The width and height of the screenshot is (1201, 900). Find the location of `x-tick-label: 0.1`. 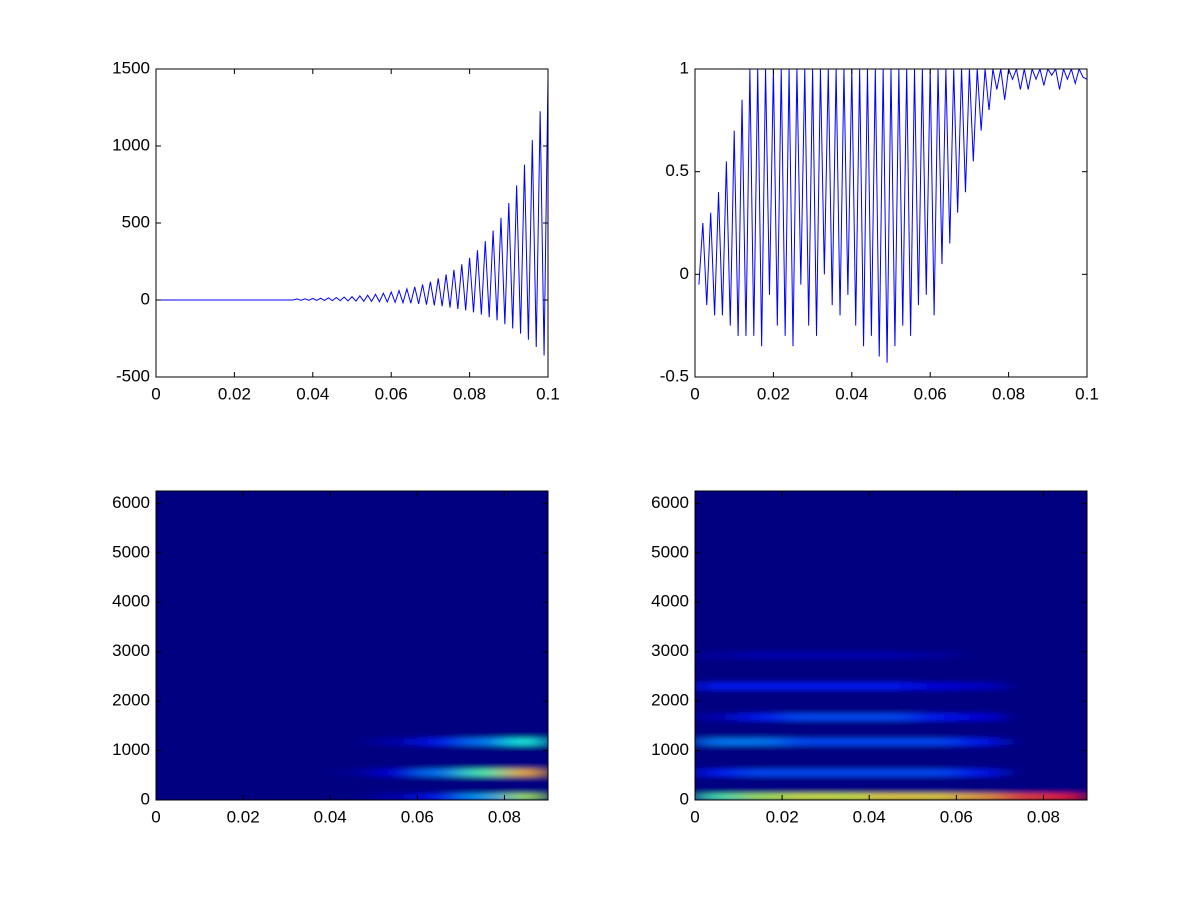

x-tick-label: 0.1 is located at coordinates (548, 393).